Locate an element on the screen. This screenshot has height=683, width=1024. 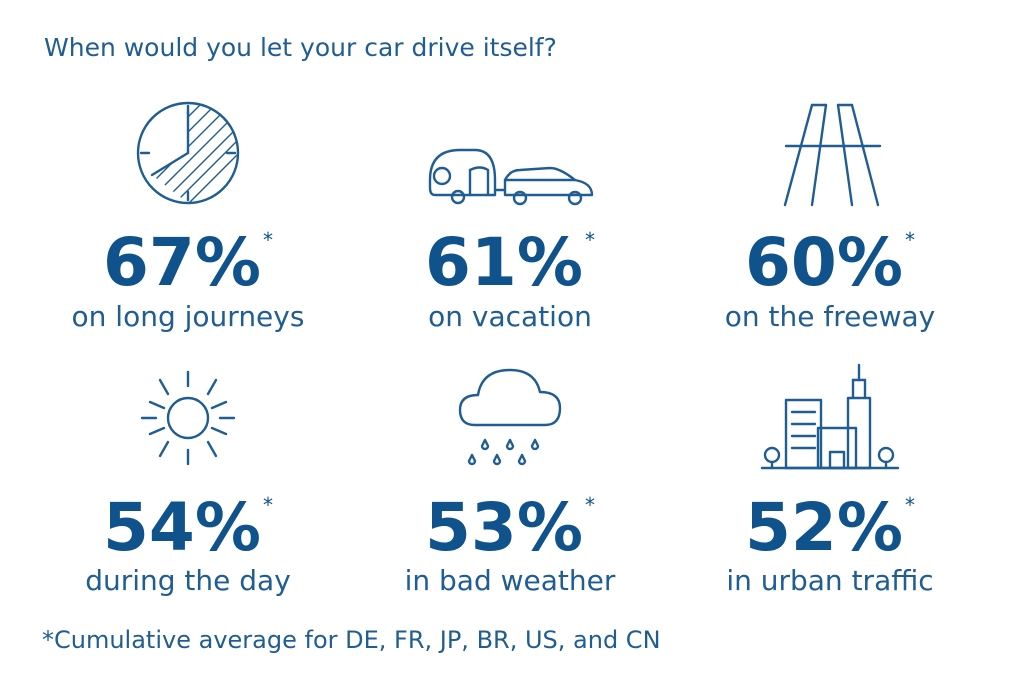
value: 54% is located at coordinates (182, 527).